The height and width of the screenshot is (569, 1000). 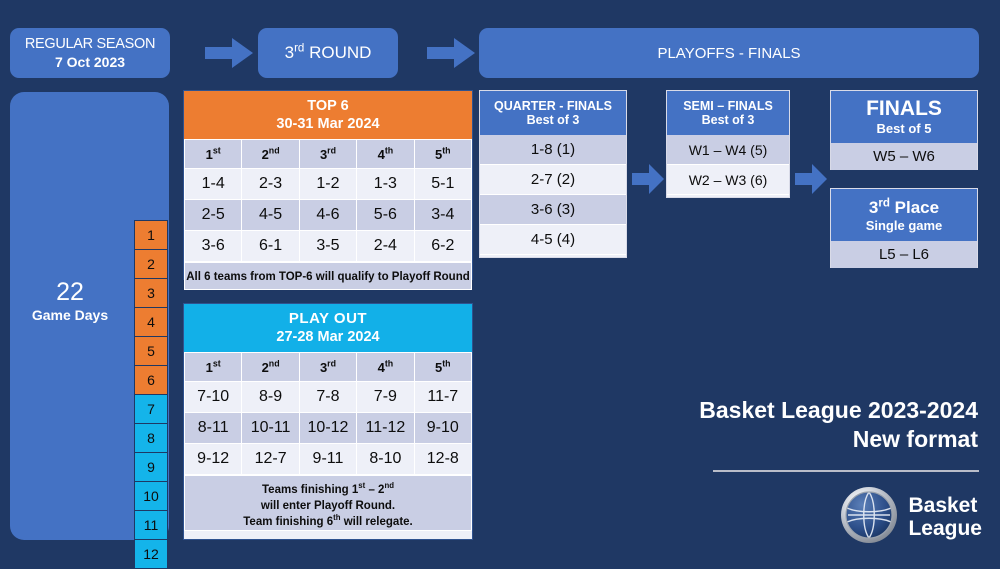 What do you see at coordinates (151, 554) in the screenshot?
I see `game-day-chip: 12` at bounding box center [151, 554].